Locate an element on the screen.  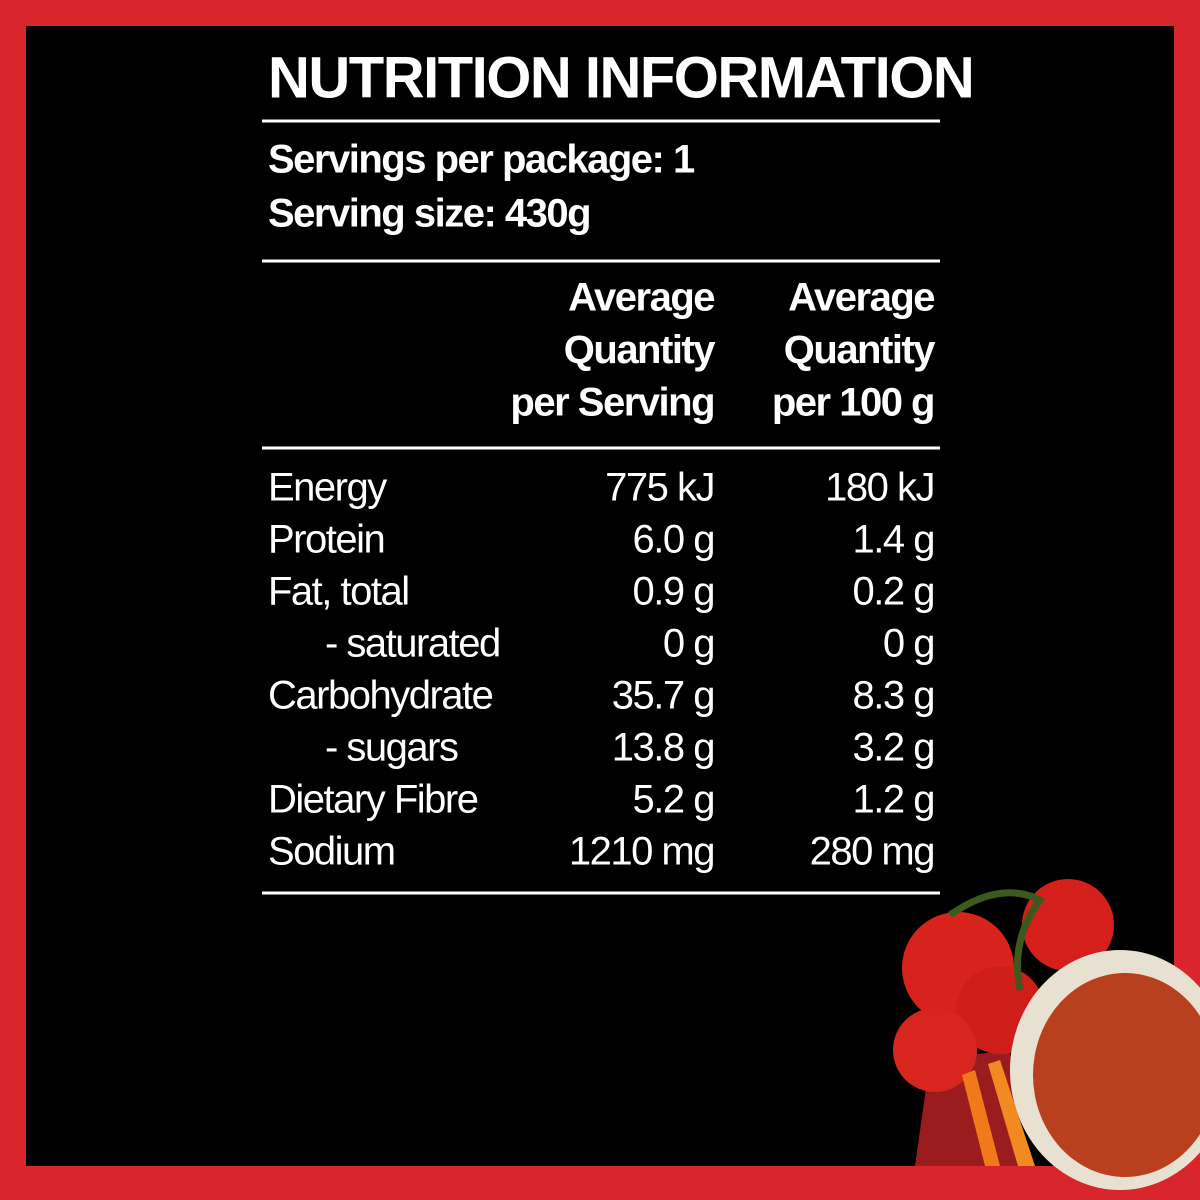
nutrient-name: Protein is located at coordinates (326, 540).